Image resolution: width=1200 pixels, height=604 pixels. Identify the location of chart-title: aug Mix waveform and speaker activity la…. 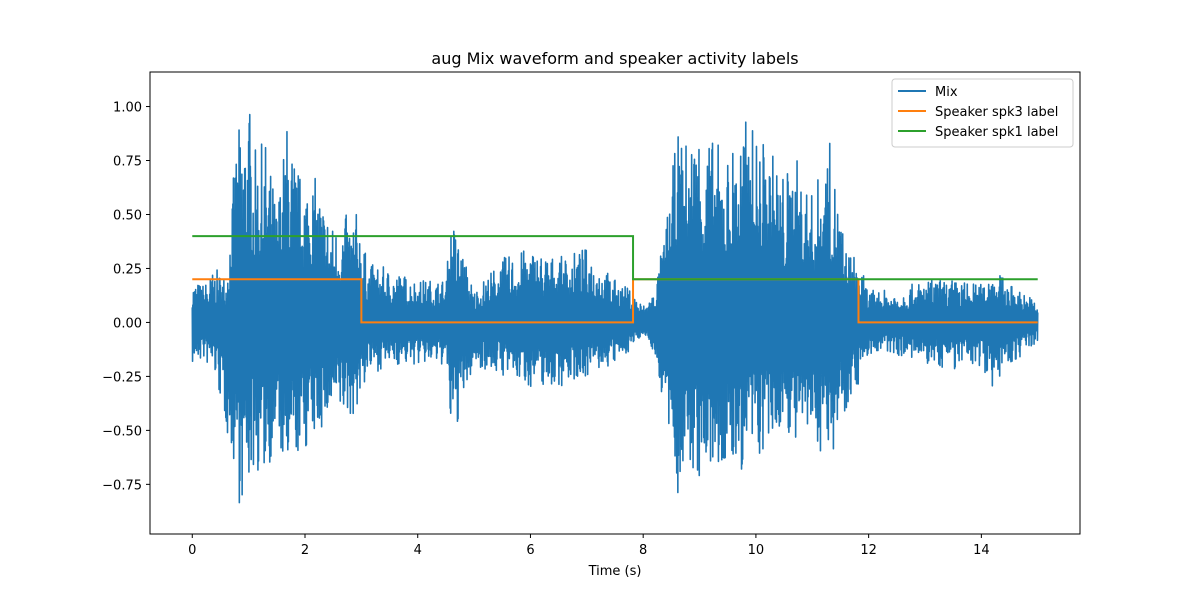
(614, 58).